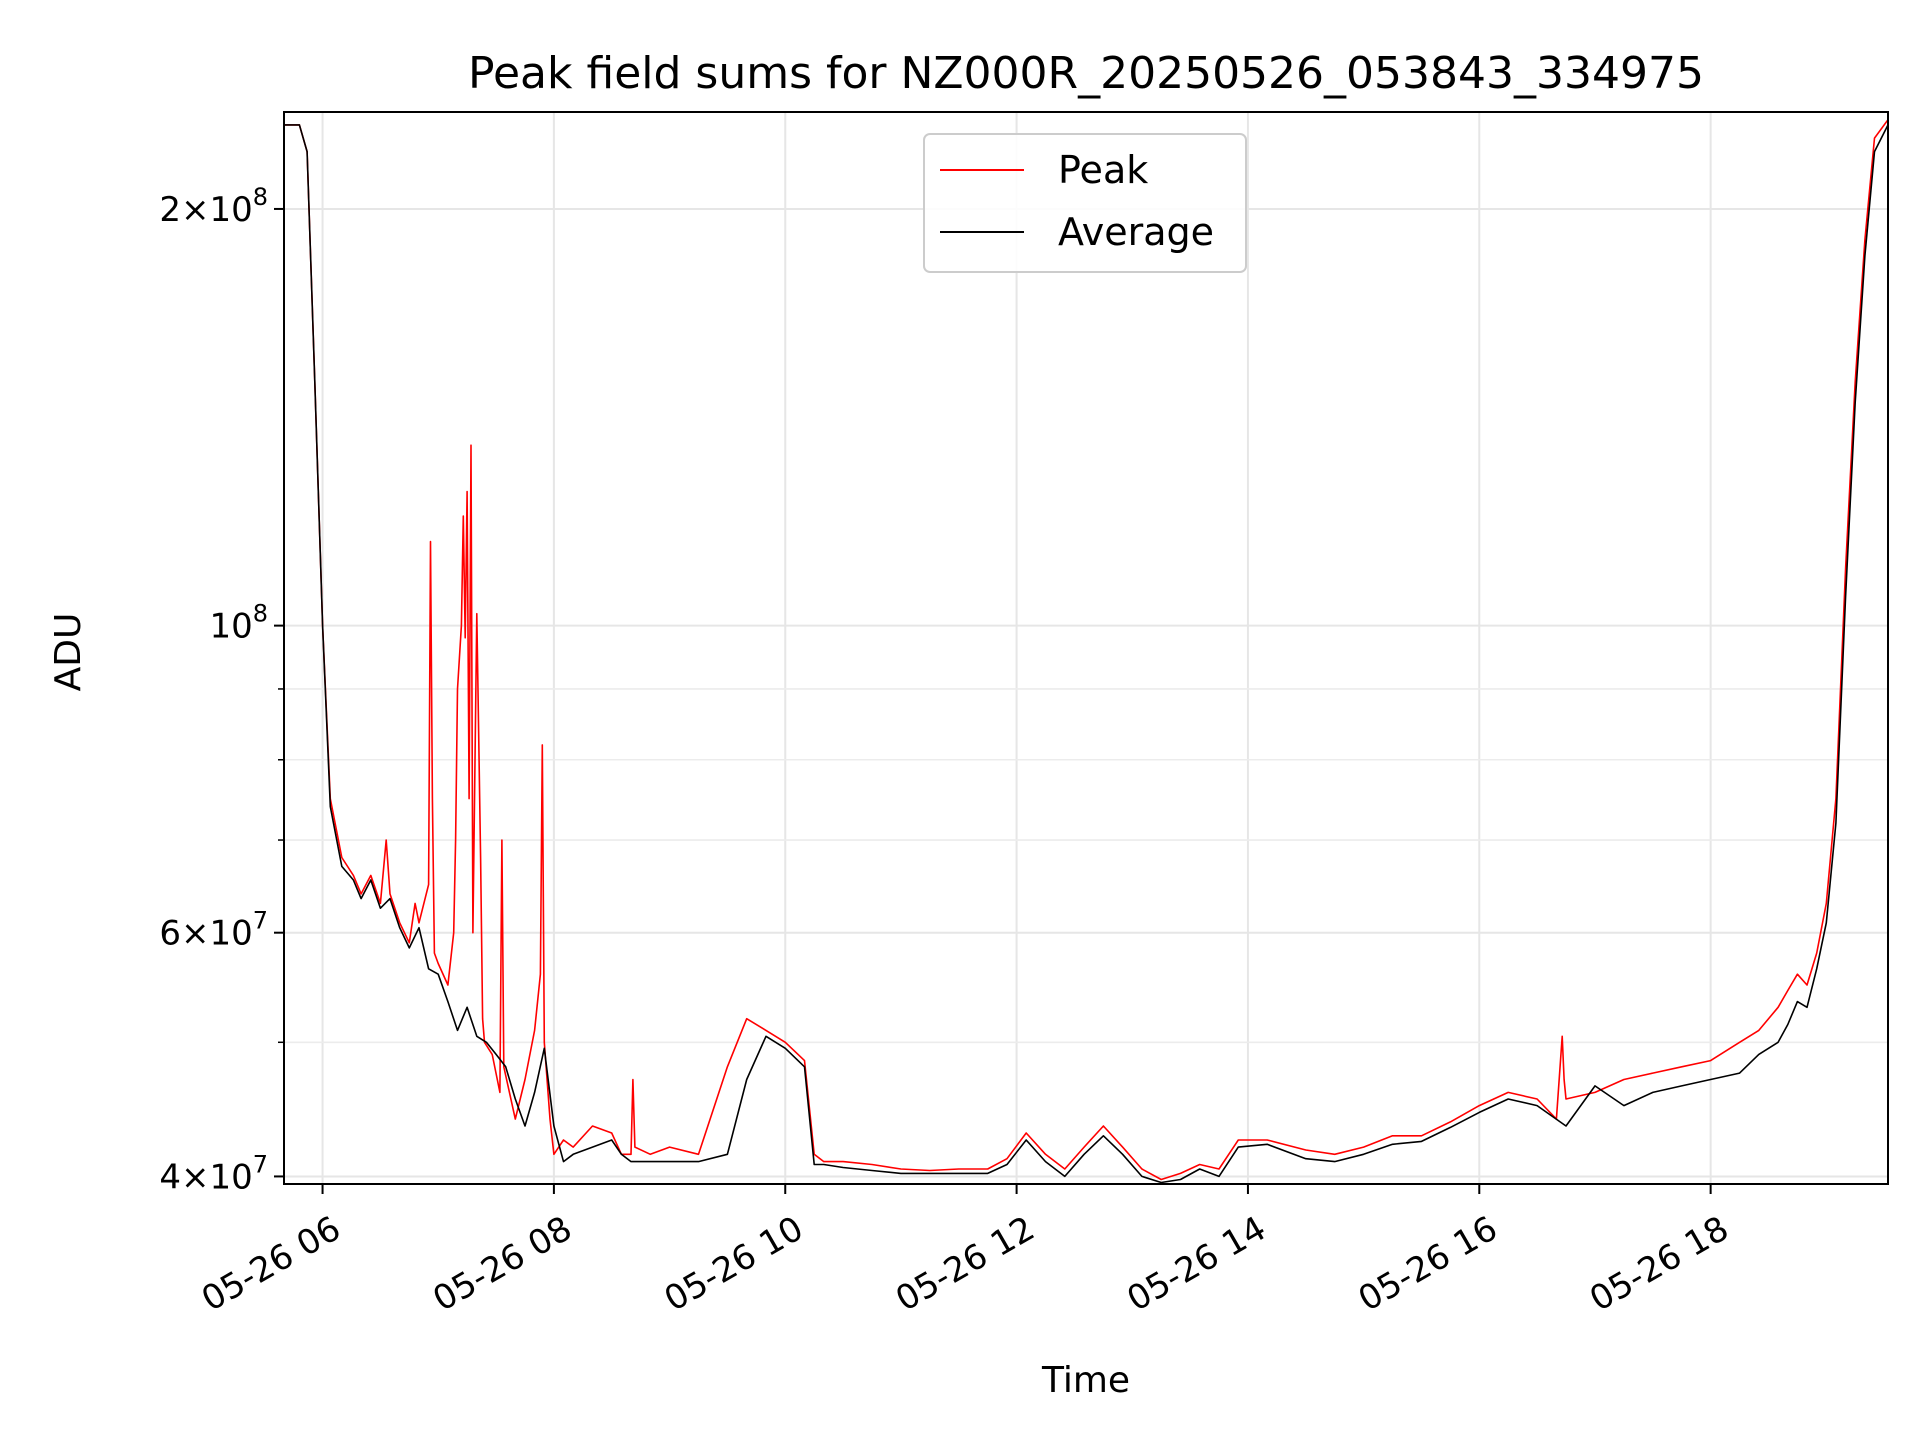 Image resolution: width=1920 pixels, height=1440 pixels. I want to click on y-tick-base: 10, so click(230, 627).